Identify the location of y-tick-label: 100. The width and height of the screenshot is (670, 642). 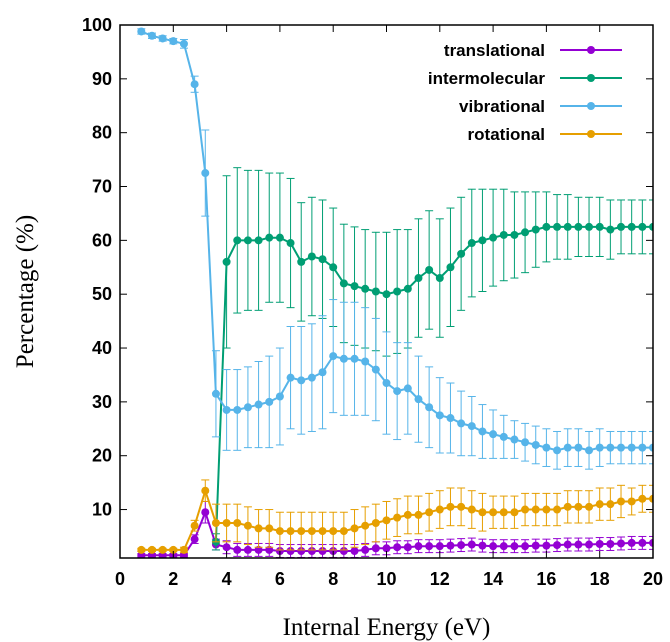
(97, 25).